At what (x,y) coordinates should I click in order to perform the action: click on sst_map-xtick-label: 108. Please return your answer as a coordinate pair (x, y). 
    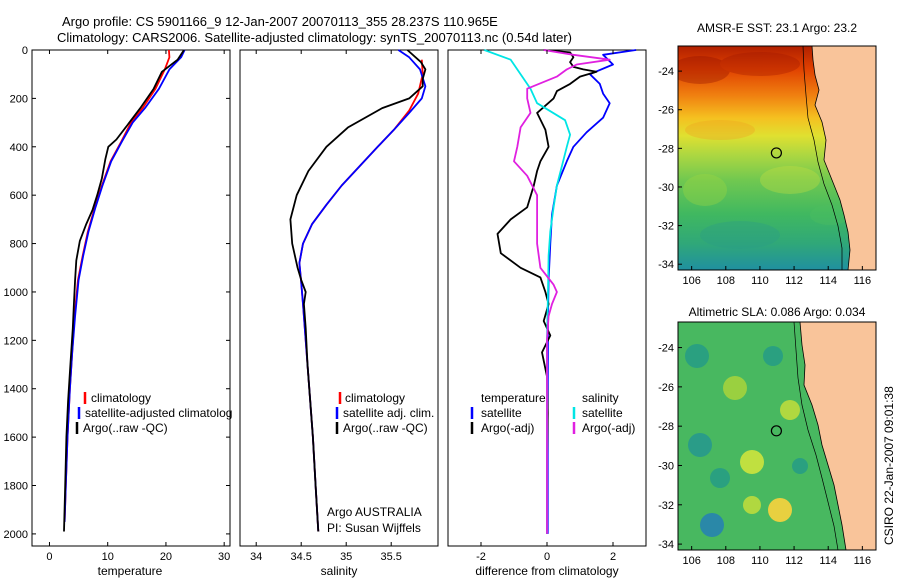
    Looking at the image, I should click on (726, 281).